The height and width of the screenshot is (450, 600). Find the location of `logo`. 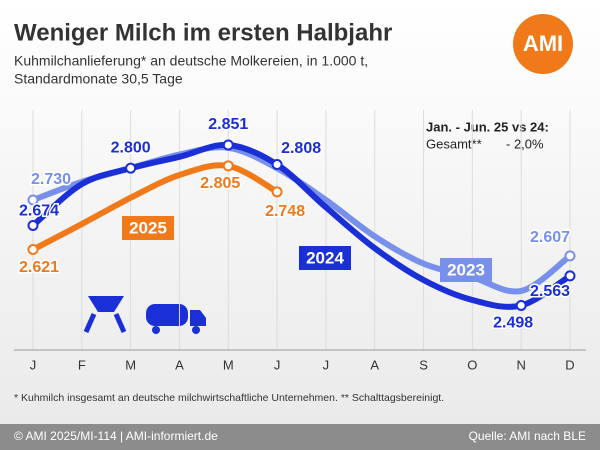

logo is located at coordinates (543, 44).